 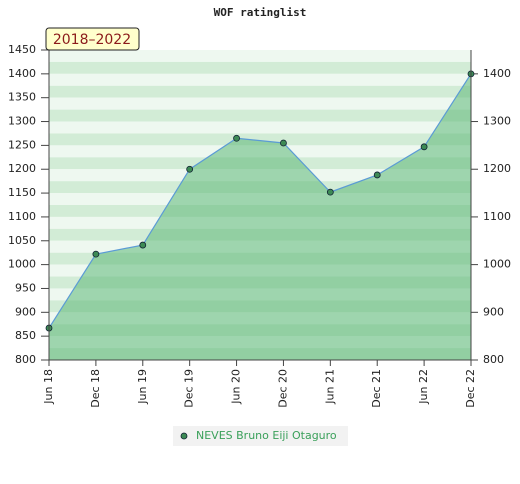 What do you see at coordinates (236, 387) in the screenshot?
I see `x-tick-label: Jun 20` at bounding box center [236, 387].